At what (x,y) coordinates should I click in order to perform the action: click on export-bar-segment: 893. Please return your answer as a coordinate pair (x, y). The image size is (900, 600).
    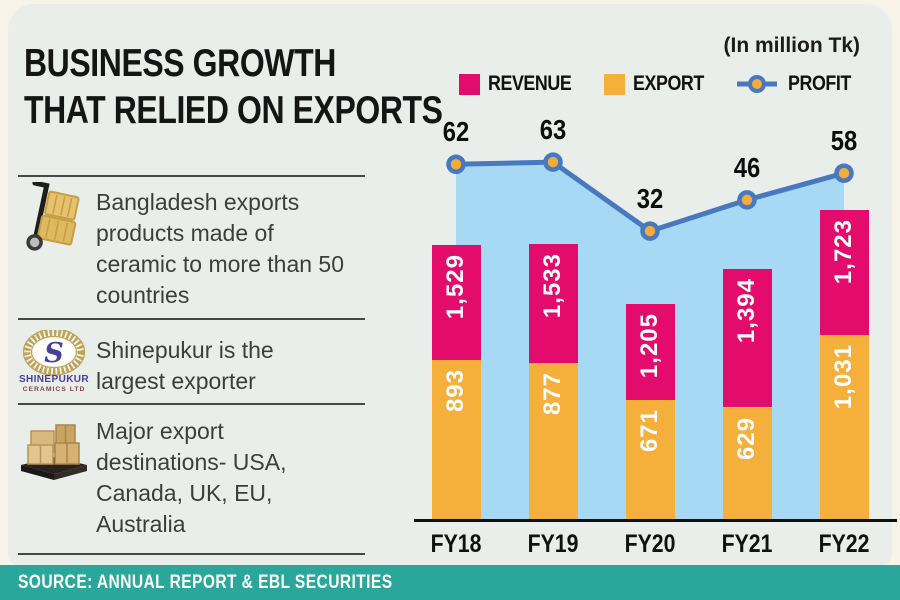
    Looking at the image, I should click on (456, 440).